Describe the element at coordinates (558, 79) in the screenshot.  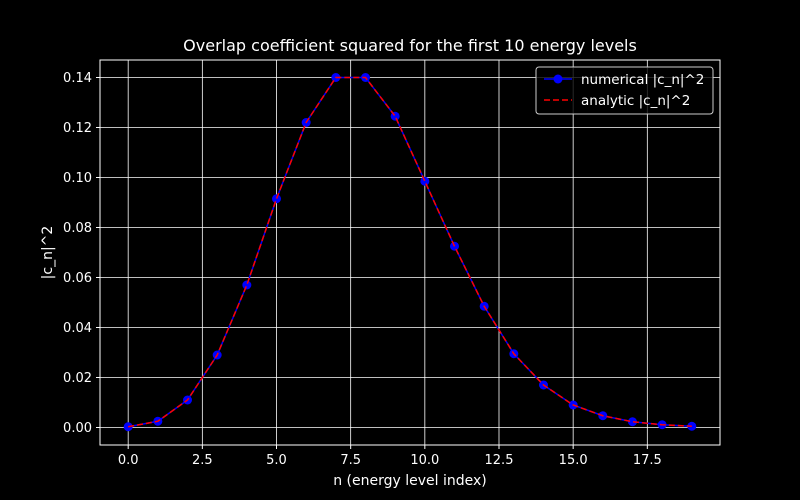
I see `legend-marker-numerical` at that location.